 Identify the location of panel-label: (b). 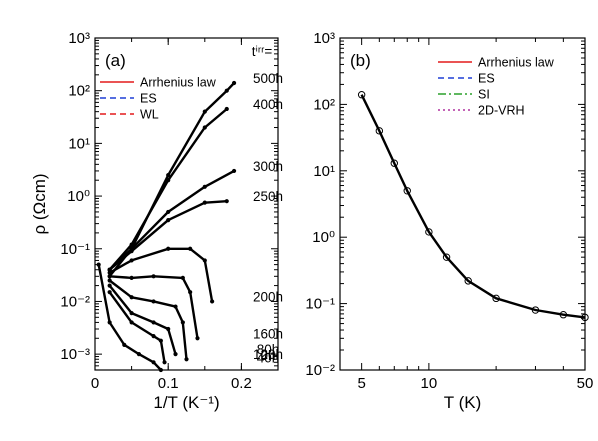
(360, 60).